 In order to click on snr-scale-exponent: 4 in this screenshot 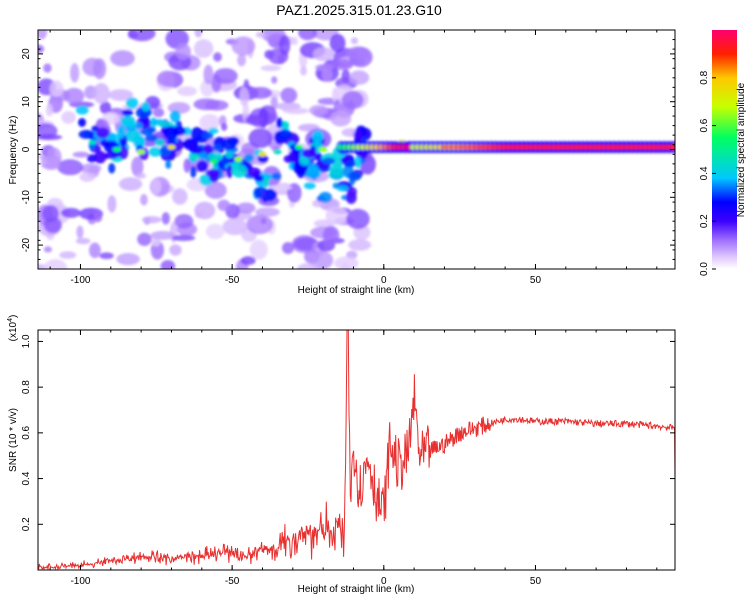, I will do `click(10, 320)`.